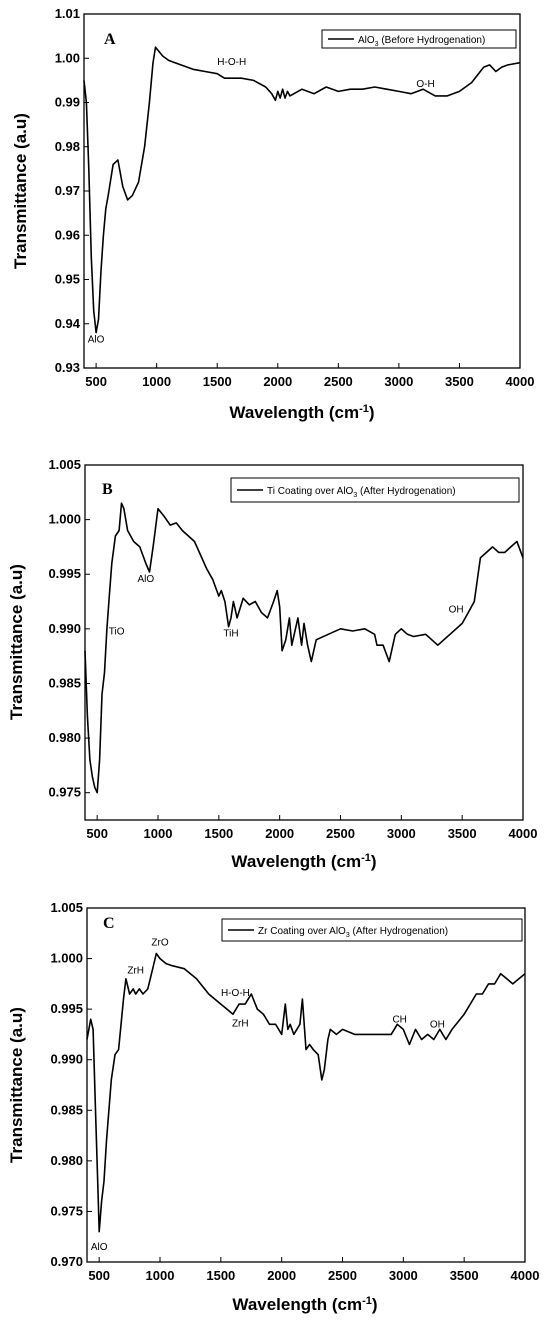 The height and width of the screenshot is (1322, 550). I want to click on panel-a-annotation: O-H, so click(425, 84).